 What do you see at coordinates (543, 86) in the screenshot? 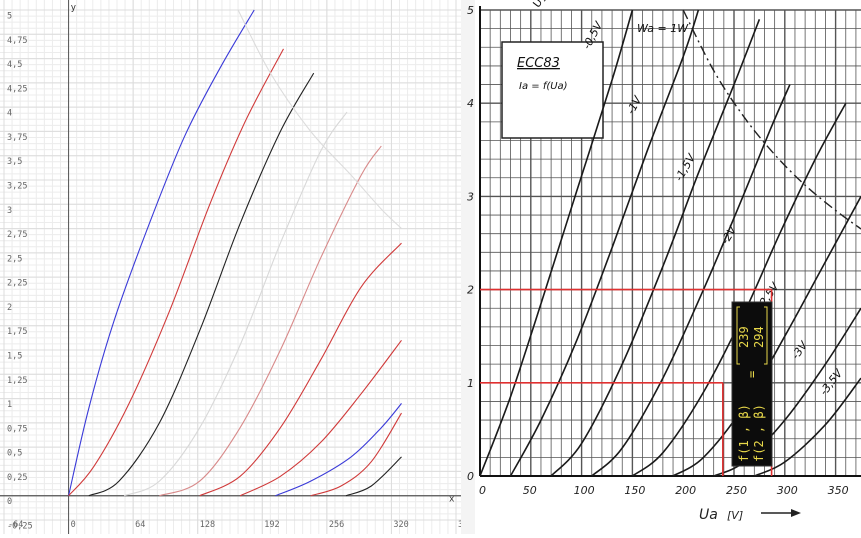
I see `chart-subtitle: Ia = f(Ua)` at bounding box center [543, 86].